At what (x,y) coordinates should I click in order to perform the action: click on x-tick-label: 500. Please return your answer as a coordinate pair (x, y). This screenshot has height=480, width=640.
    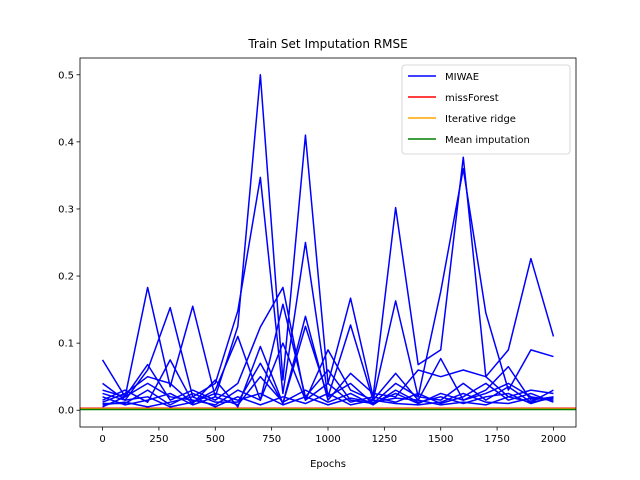
    Looking at the image, I should click on (215, 439).